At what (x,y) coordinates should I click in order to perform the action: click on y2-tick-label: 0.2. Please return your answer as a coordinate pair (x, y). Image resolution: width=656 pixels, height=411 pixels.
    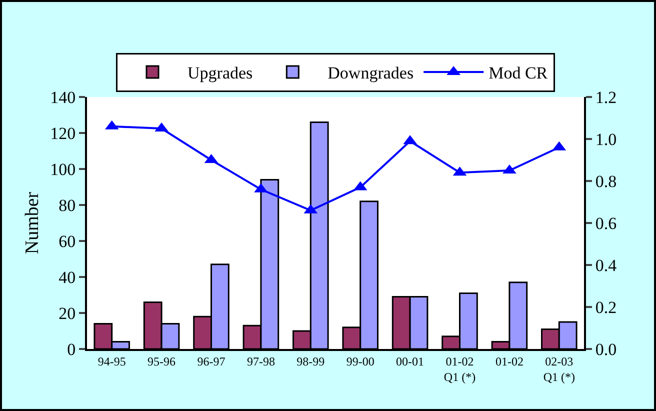
    Looking at the image, I should click on (606, 307).